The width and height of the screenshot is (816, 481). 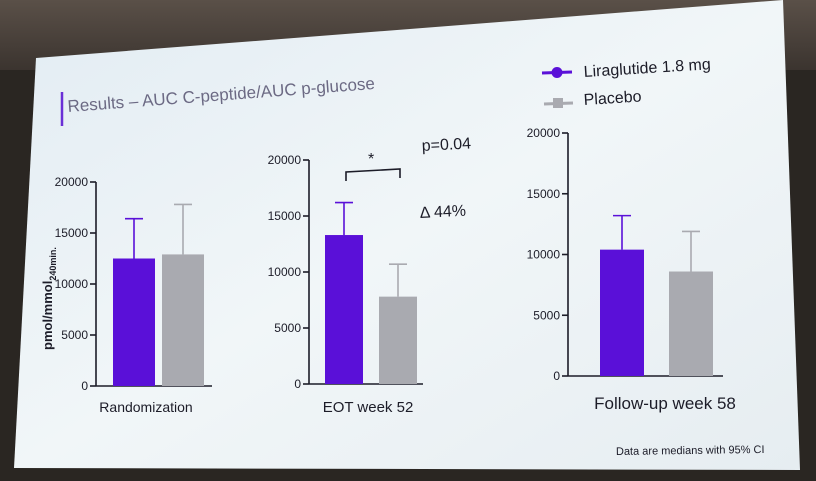 I want to click on legend: Liraglutide 1.8 mg Placebo, so click(x=626, y=82).